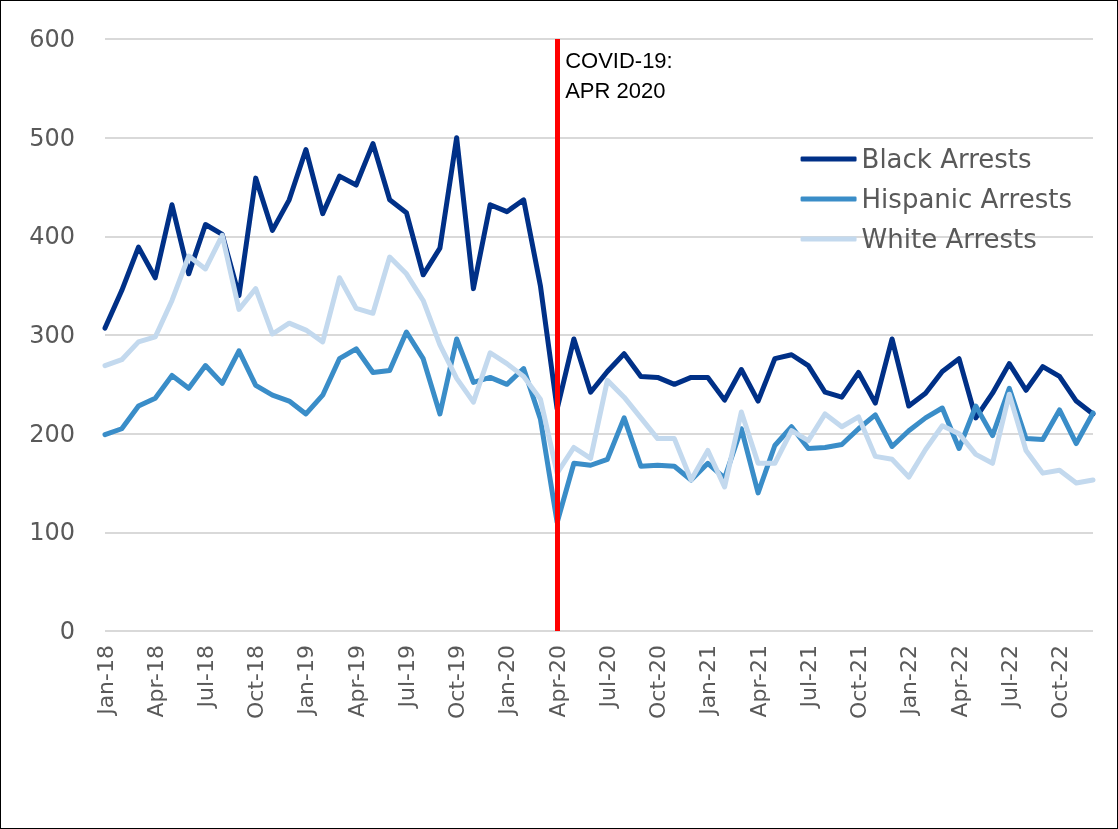  What do you see at coordinates (808, 677) in the screenshot?
I see `x-tick-label: Jul-21` at bounding box center [808, 677].